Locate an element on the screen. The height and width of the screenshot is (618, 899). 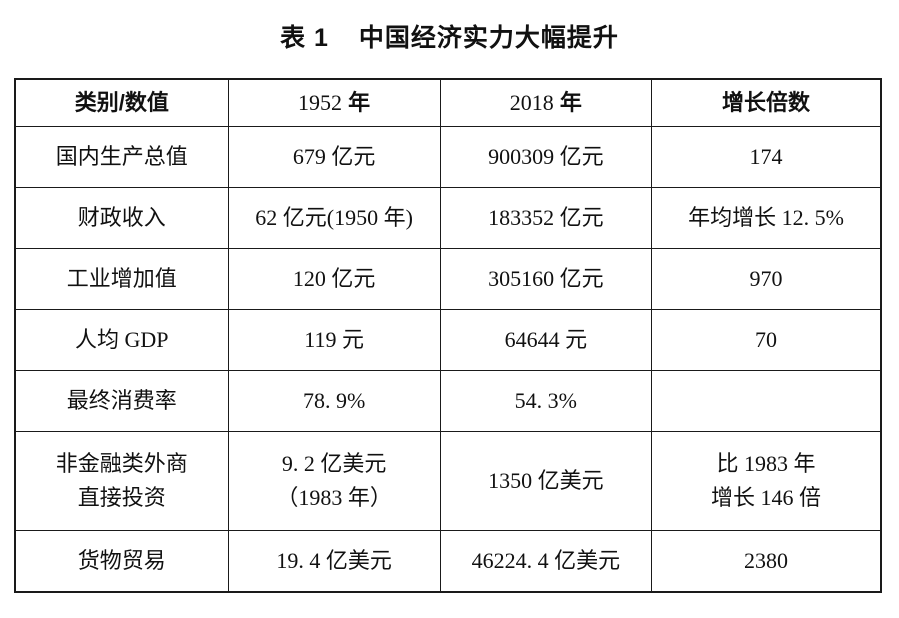
growth-cell: 174 is located at coordinates (766, 157).